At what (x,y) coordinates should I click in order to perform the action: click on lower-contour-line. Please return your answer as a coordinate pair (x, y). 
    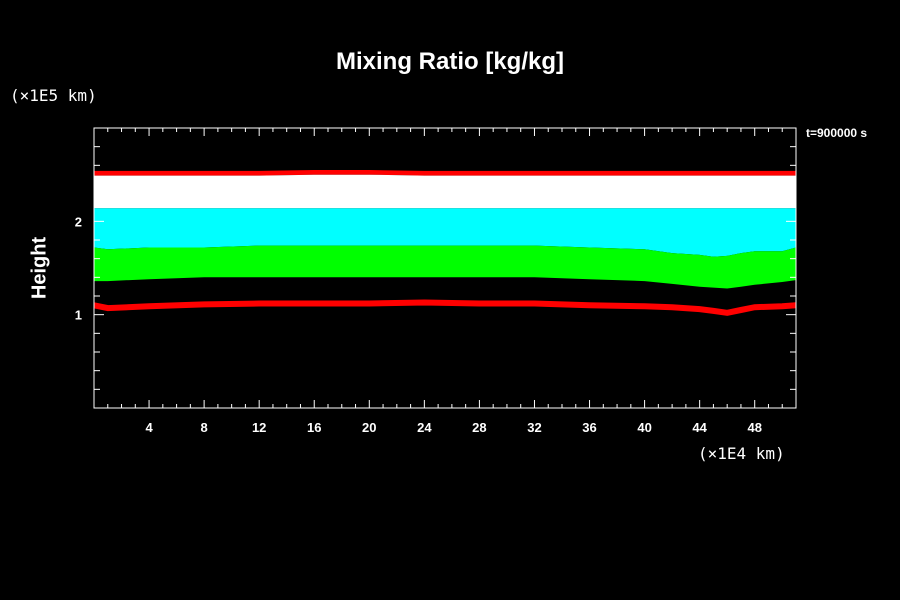
    Looking at the image, I should click on (445, 307).